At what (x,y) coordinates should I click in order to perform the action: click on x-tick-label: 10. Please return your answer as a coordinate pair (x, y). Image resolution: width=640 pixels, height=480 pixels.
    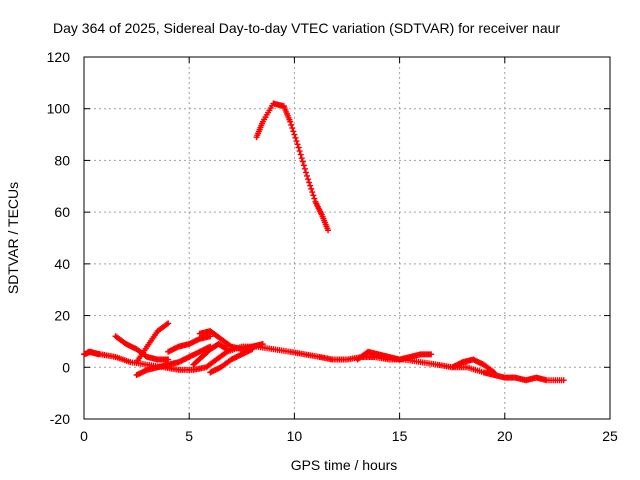
    Looking at the image, I should click on (295, 436).